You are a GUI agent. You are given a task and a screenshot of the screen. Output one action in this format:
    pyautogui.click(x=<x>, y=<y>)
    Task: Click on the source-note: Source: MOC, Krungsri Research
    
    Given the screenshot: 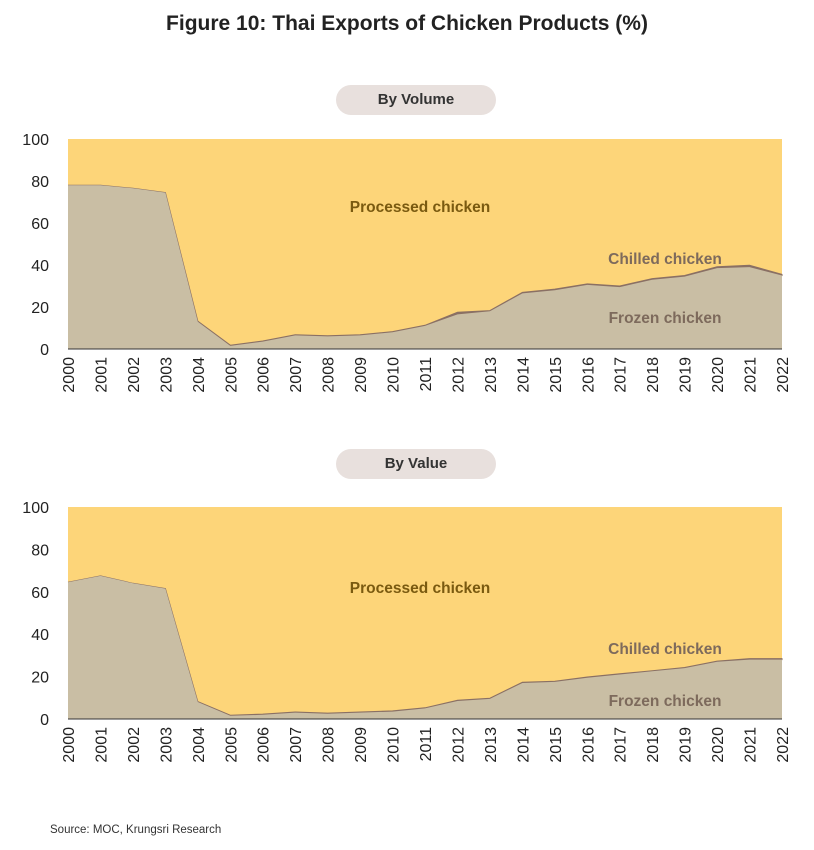 What is the action you would take?
    pyautogui.click(x=136, y=830)
    